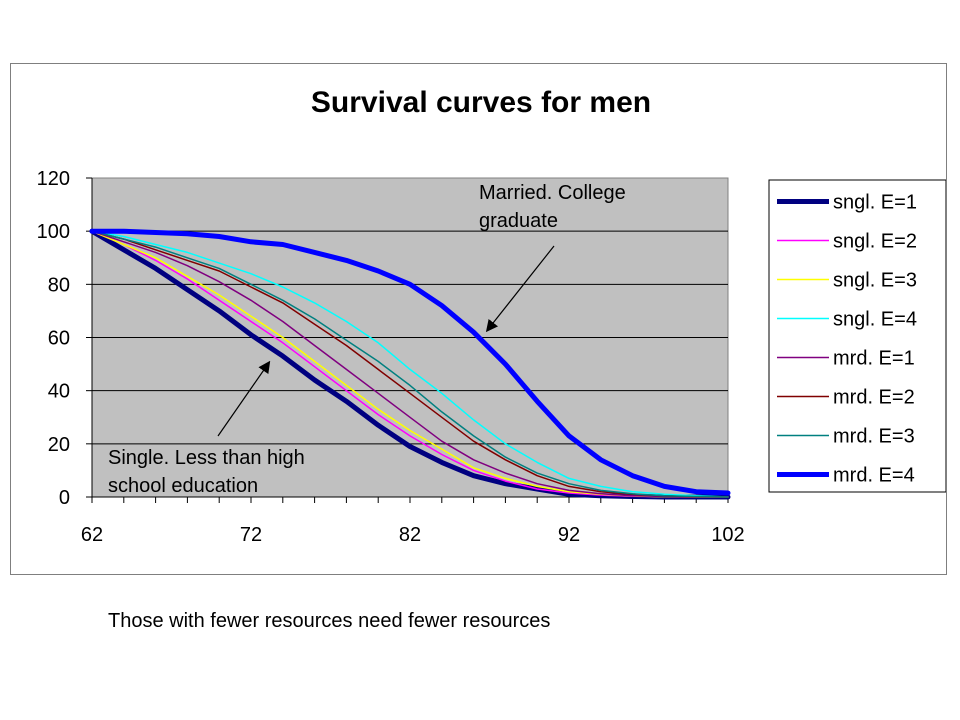 Image resolution: width=960 pixels, height=720 pixels. I want to click on chart-title: Survival curves for men, so click(481, 102).